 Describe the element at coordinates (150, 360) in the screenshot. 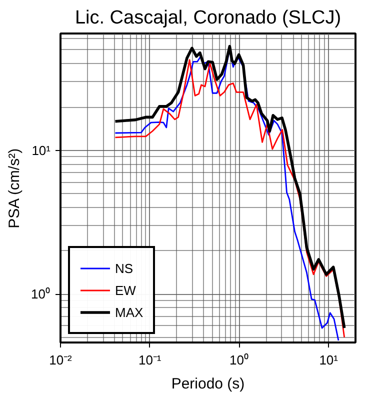

I see `x-tick-label: 10⁻¹` at that location.